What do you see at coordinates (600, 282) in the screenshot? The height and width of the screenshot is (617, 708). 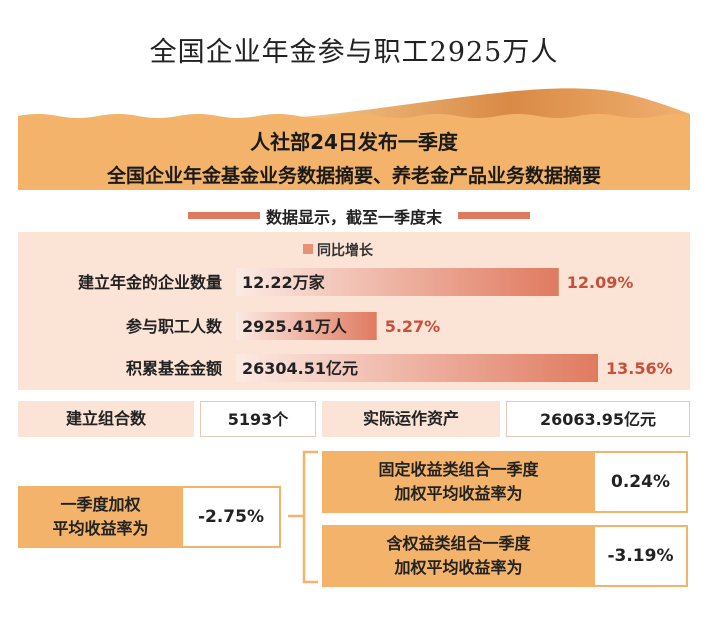 I see `growth-value-label: 12.09%` at bounding box center [600, 282].